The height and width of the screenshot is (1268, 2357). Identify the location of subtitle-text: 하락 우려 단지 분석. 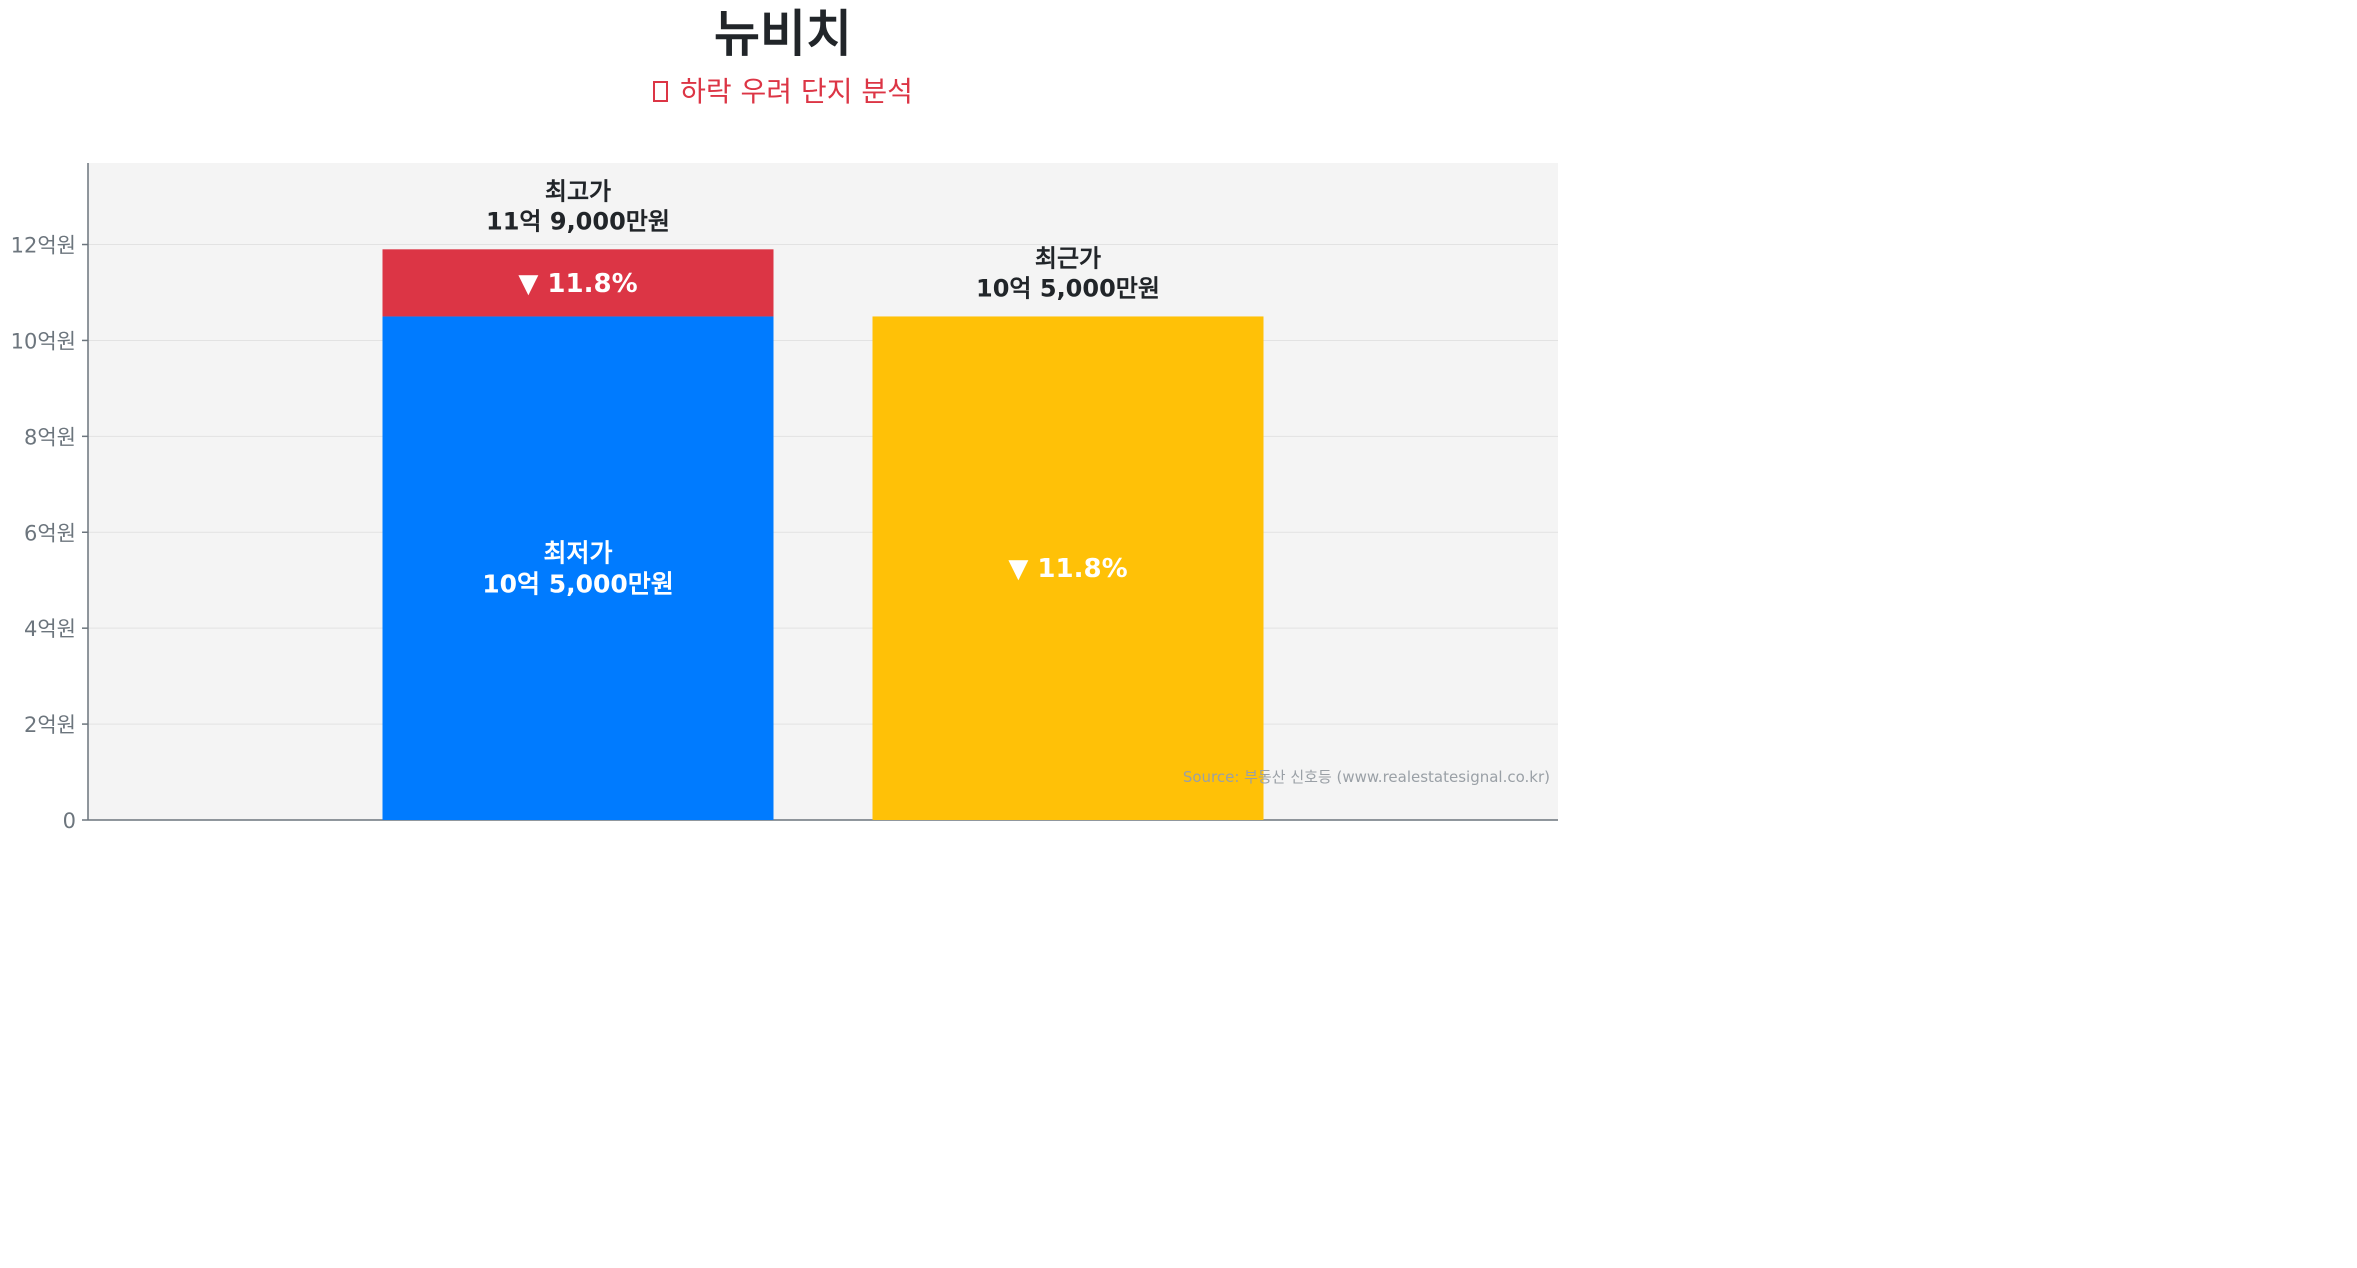
(796, 91).